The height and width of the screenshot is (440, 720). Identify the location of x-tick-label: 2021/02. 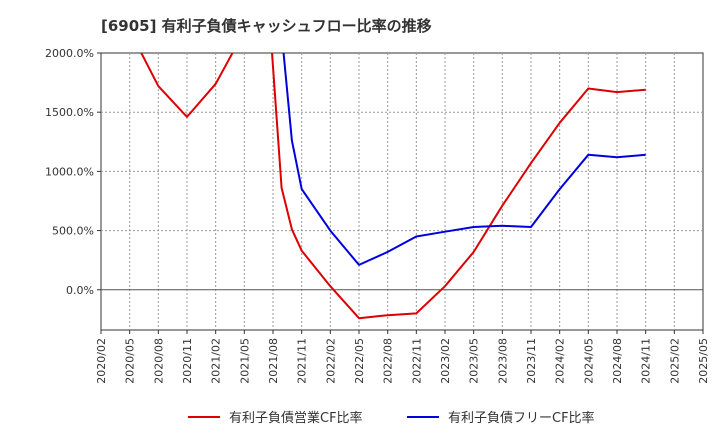
(216, 361).